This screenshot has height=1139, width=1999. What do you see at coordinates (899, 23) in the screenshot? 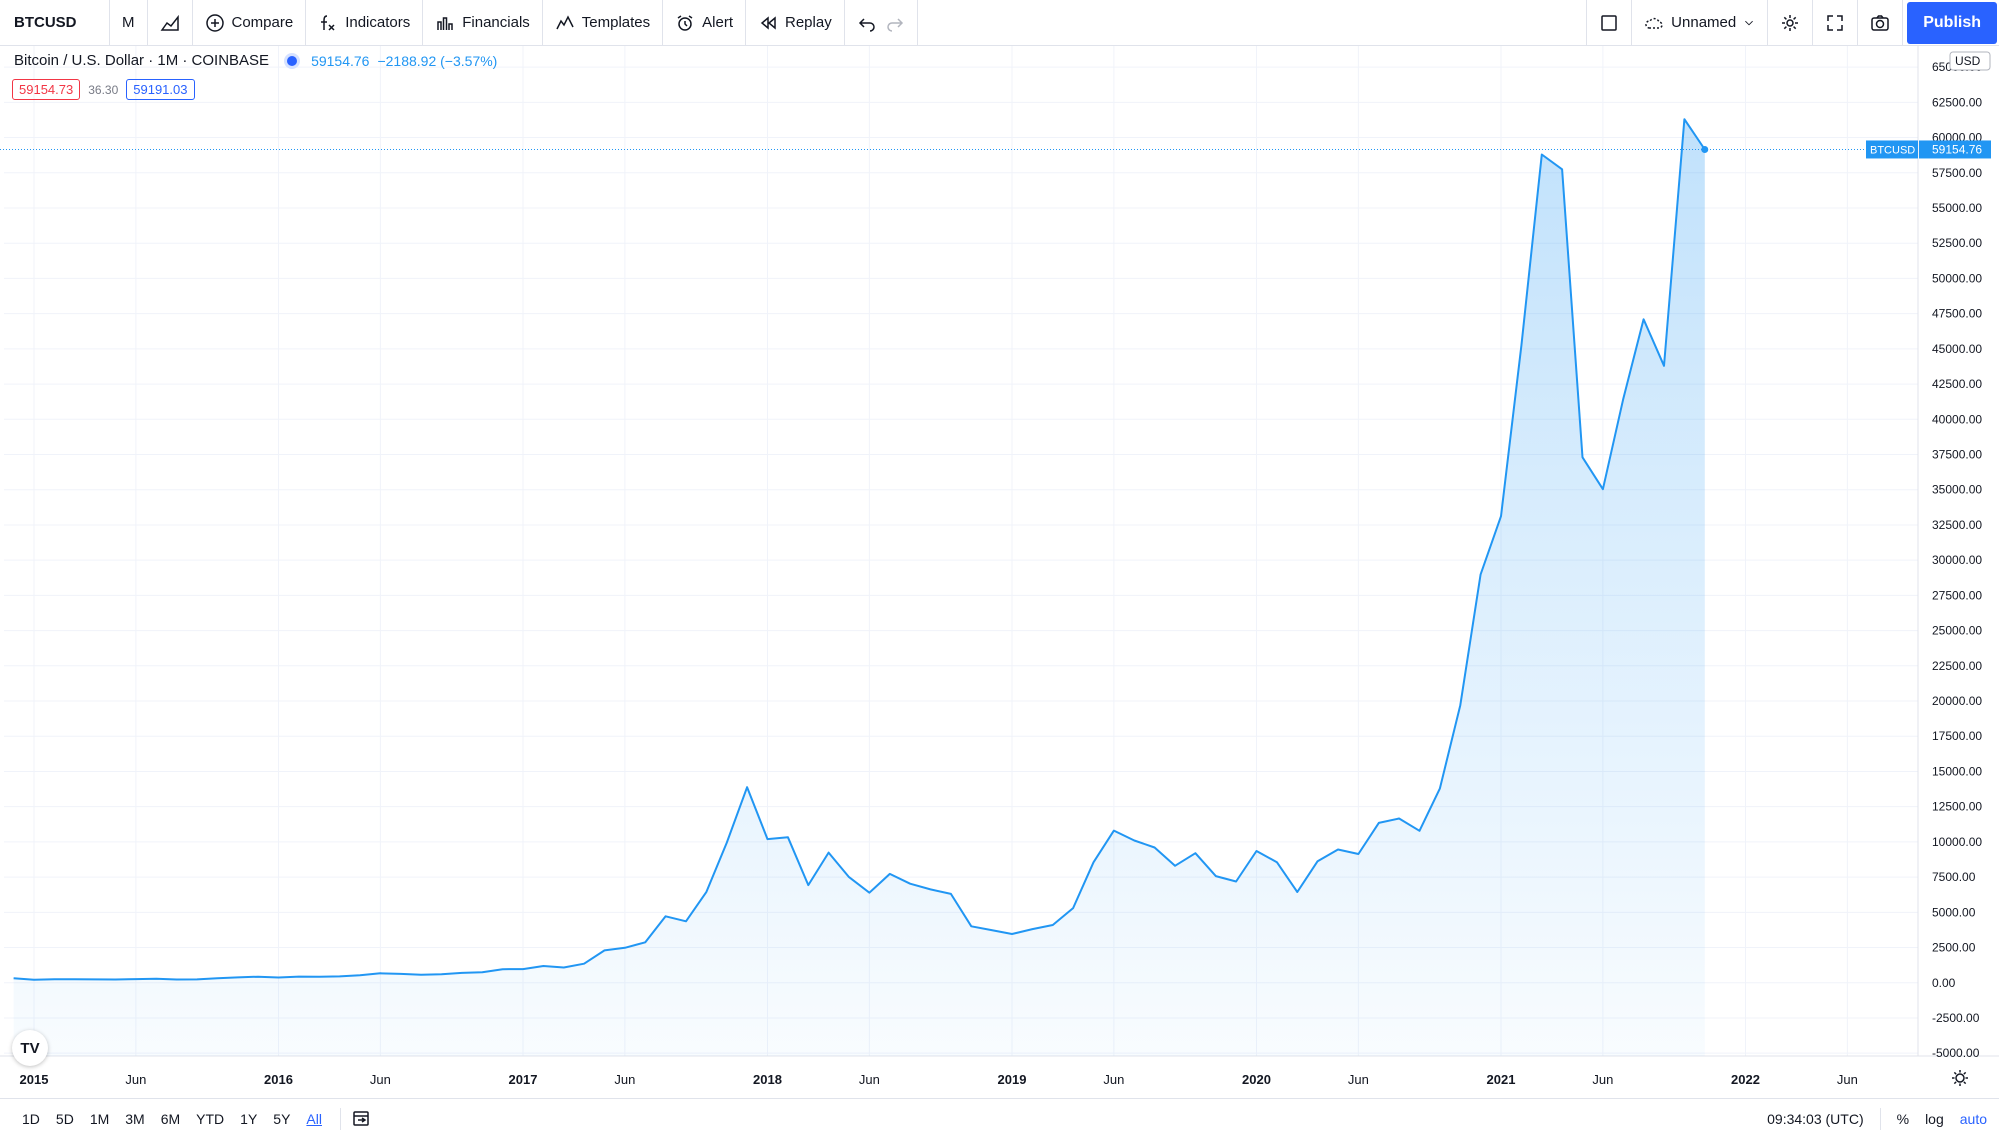
I see `redo-button` at bounding box center [899, 23].